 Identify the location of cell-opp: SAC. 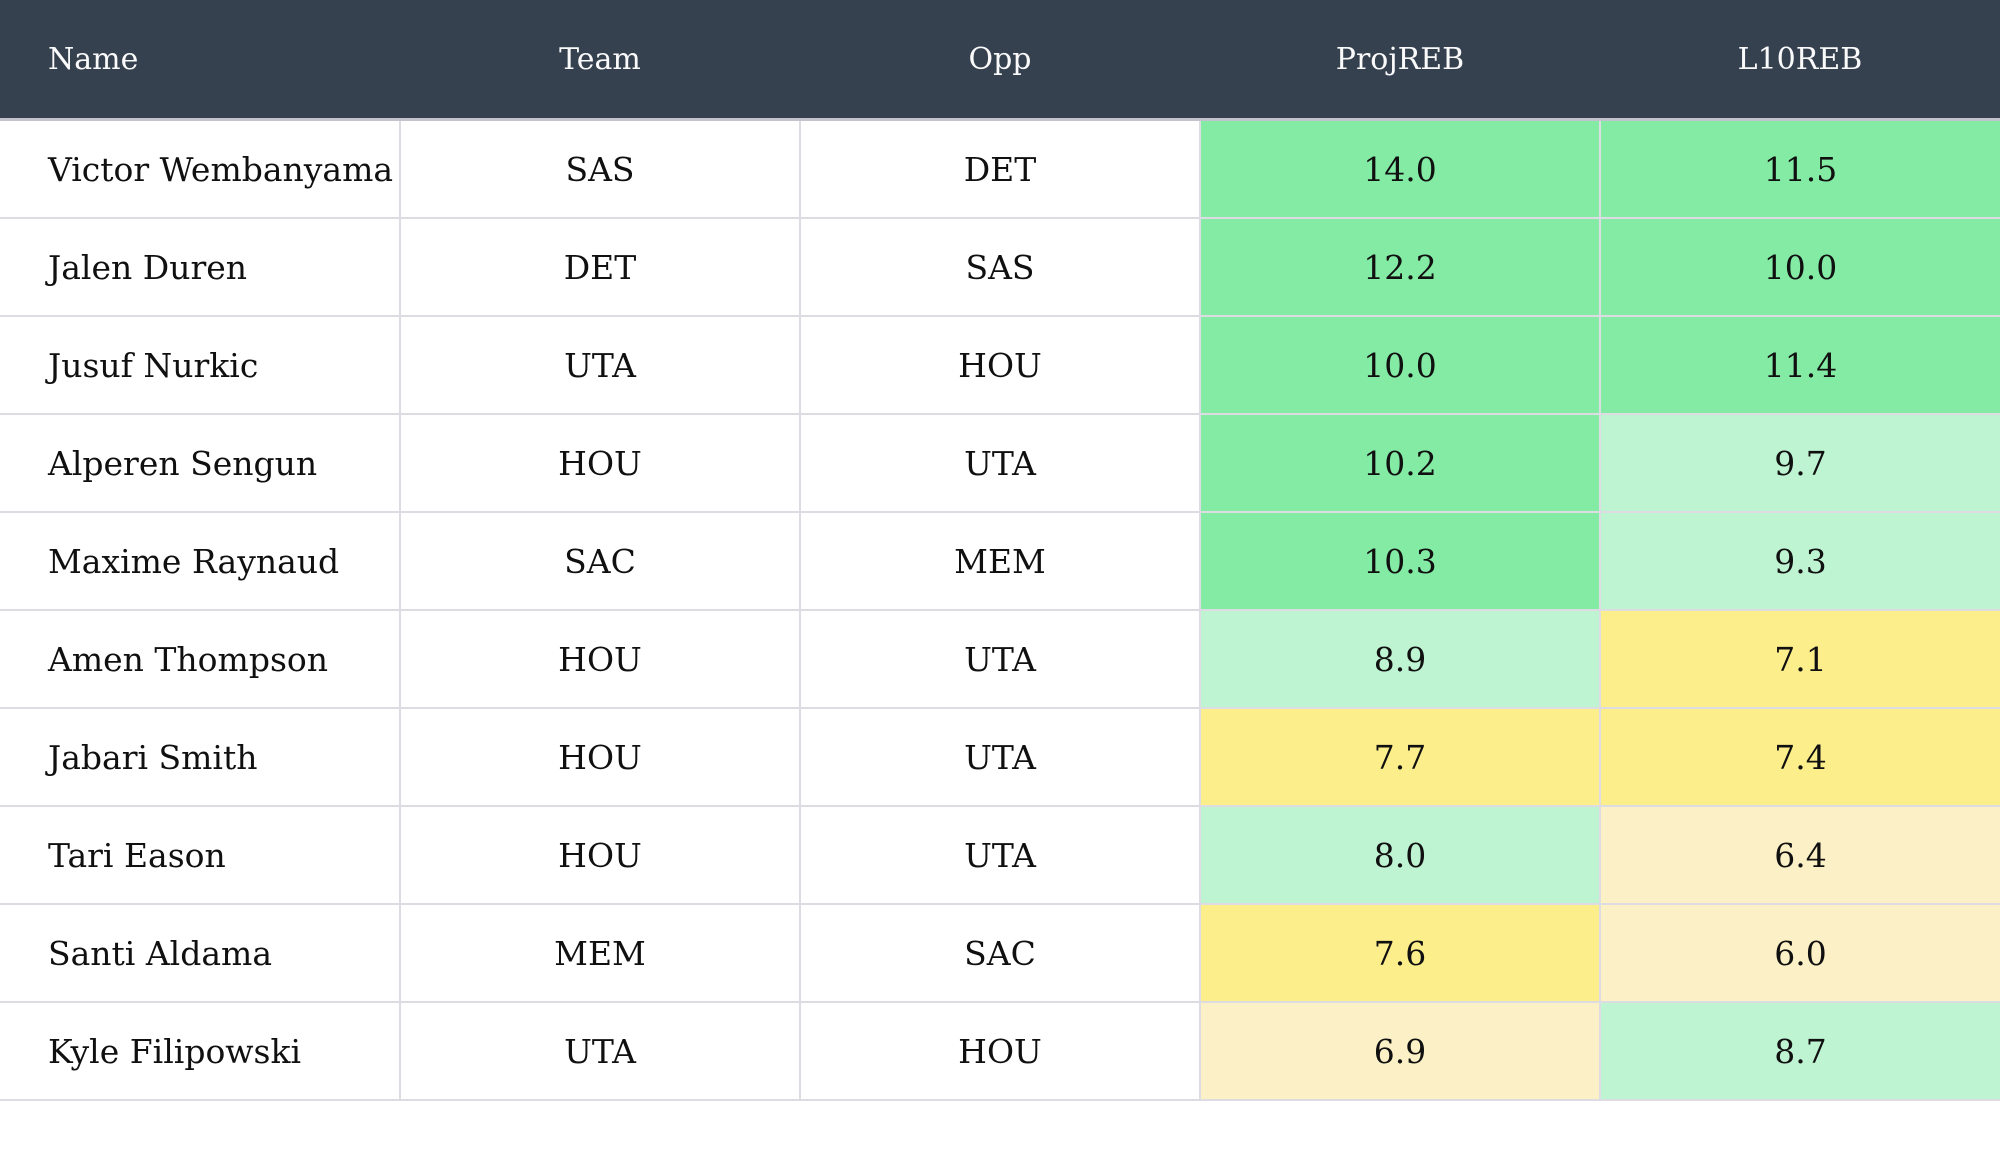
(1000, 953).